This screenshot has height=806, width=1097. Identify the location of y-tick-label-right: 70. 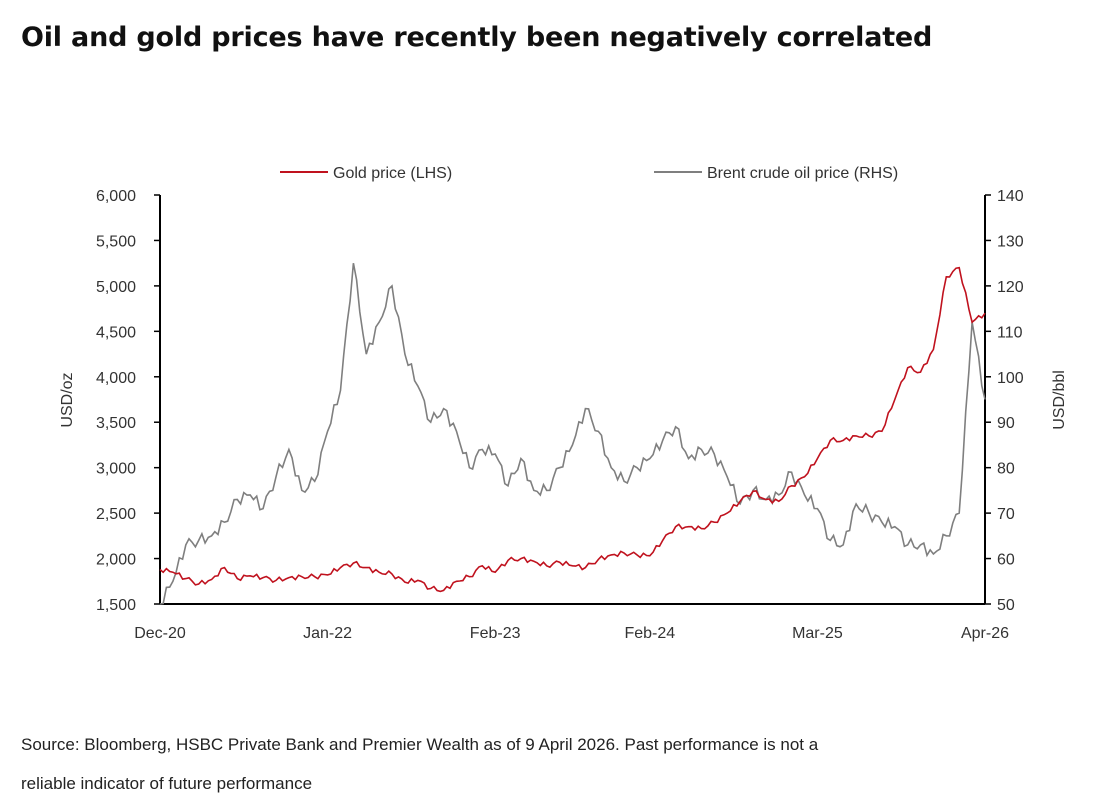
(1006, 514).